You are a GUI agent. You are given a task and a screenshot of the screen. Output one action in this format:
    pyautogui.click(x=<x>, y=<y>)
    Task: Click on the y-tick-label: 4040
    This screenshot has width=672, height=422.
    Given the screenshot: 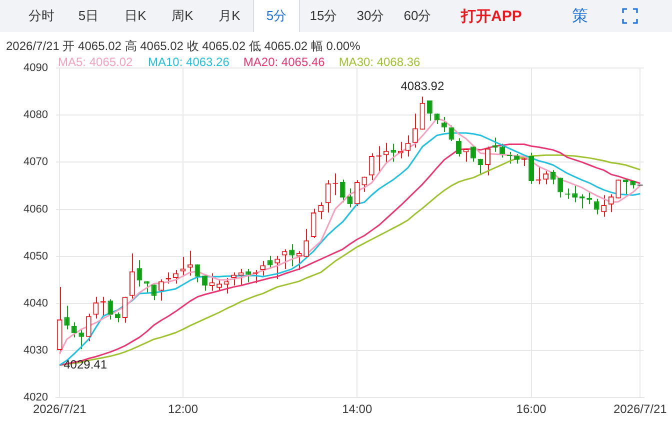 What is the action you would take?
    pyautogui.click(x=36, y=303)
    